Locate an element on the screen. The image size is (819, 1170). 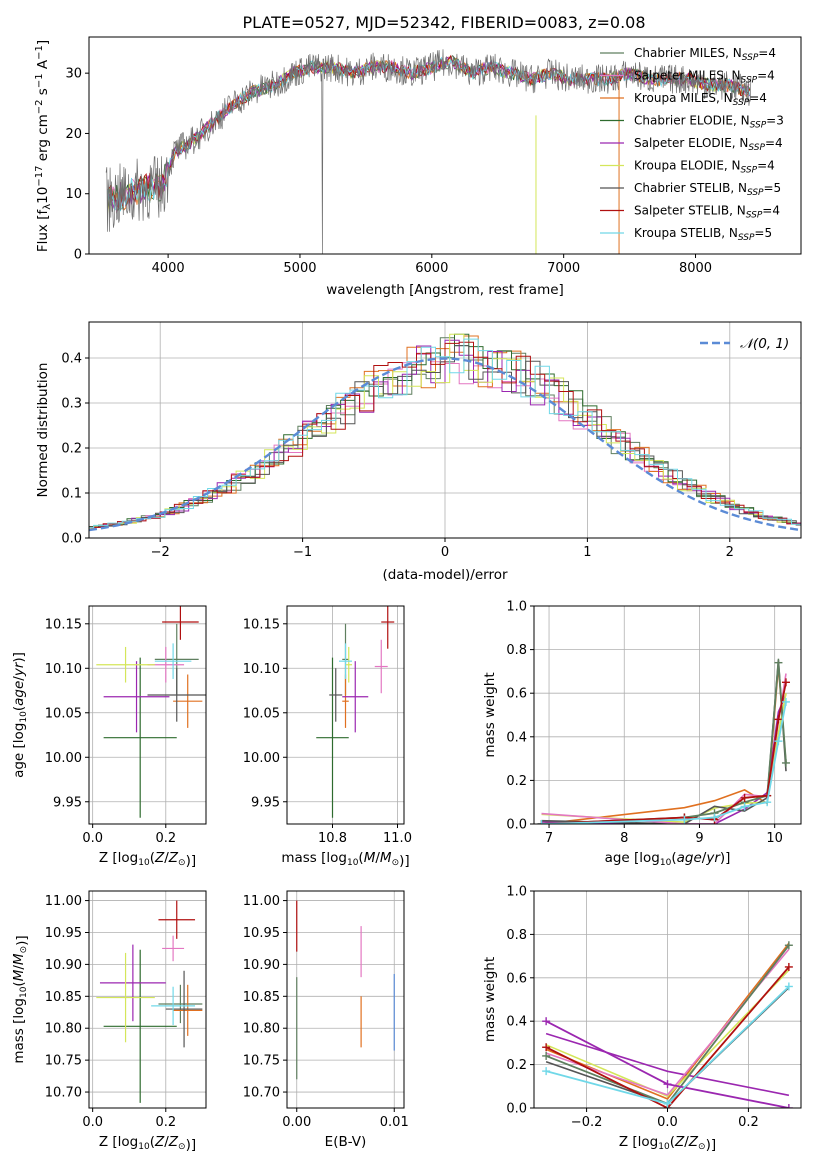
x-tick-label: 11.0 is located at coordinates (397, 838).